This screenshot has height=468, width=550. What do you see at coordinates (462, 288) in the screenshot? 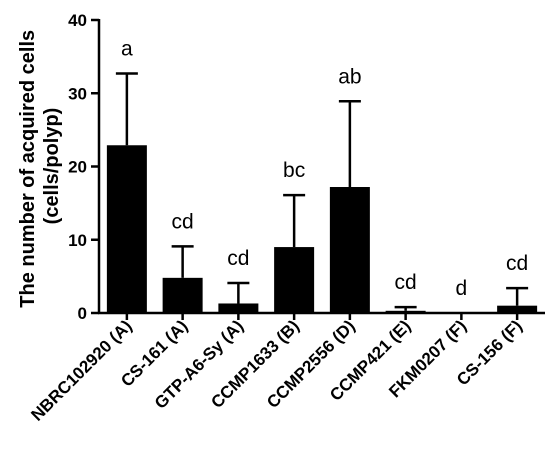
I see `significance-label: d` at bounding box center [462, 288].